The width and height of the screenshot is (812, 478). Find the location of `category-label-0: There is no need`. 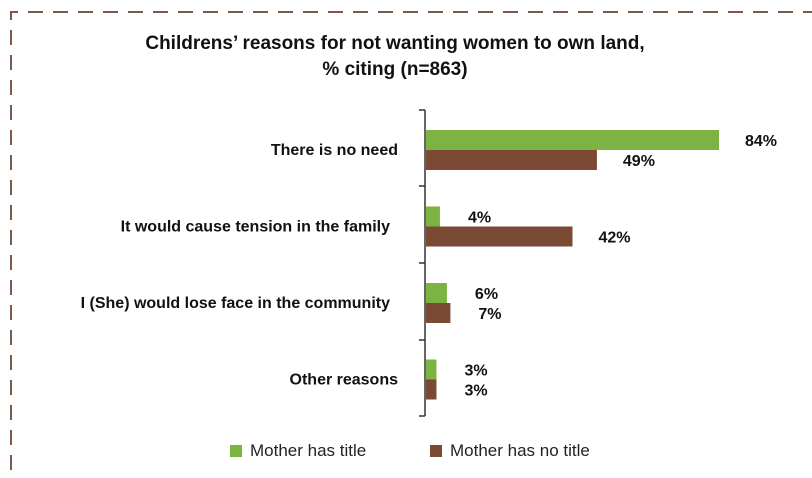

category-label-0: There is no need is located at coordinates (334, 150).